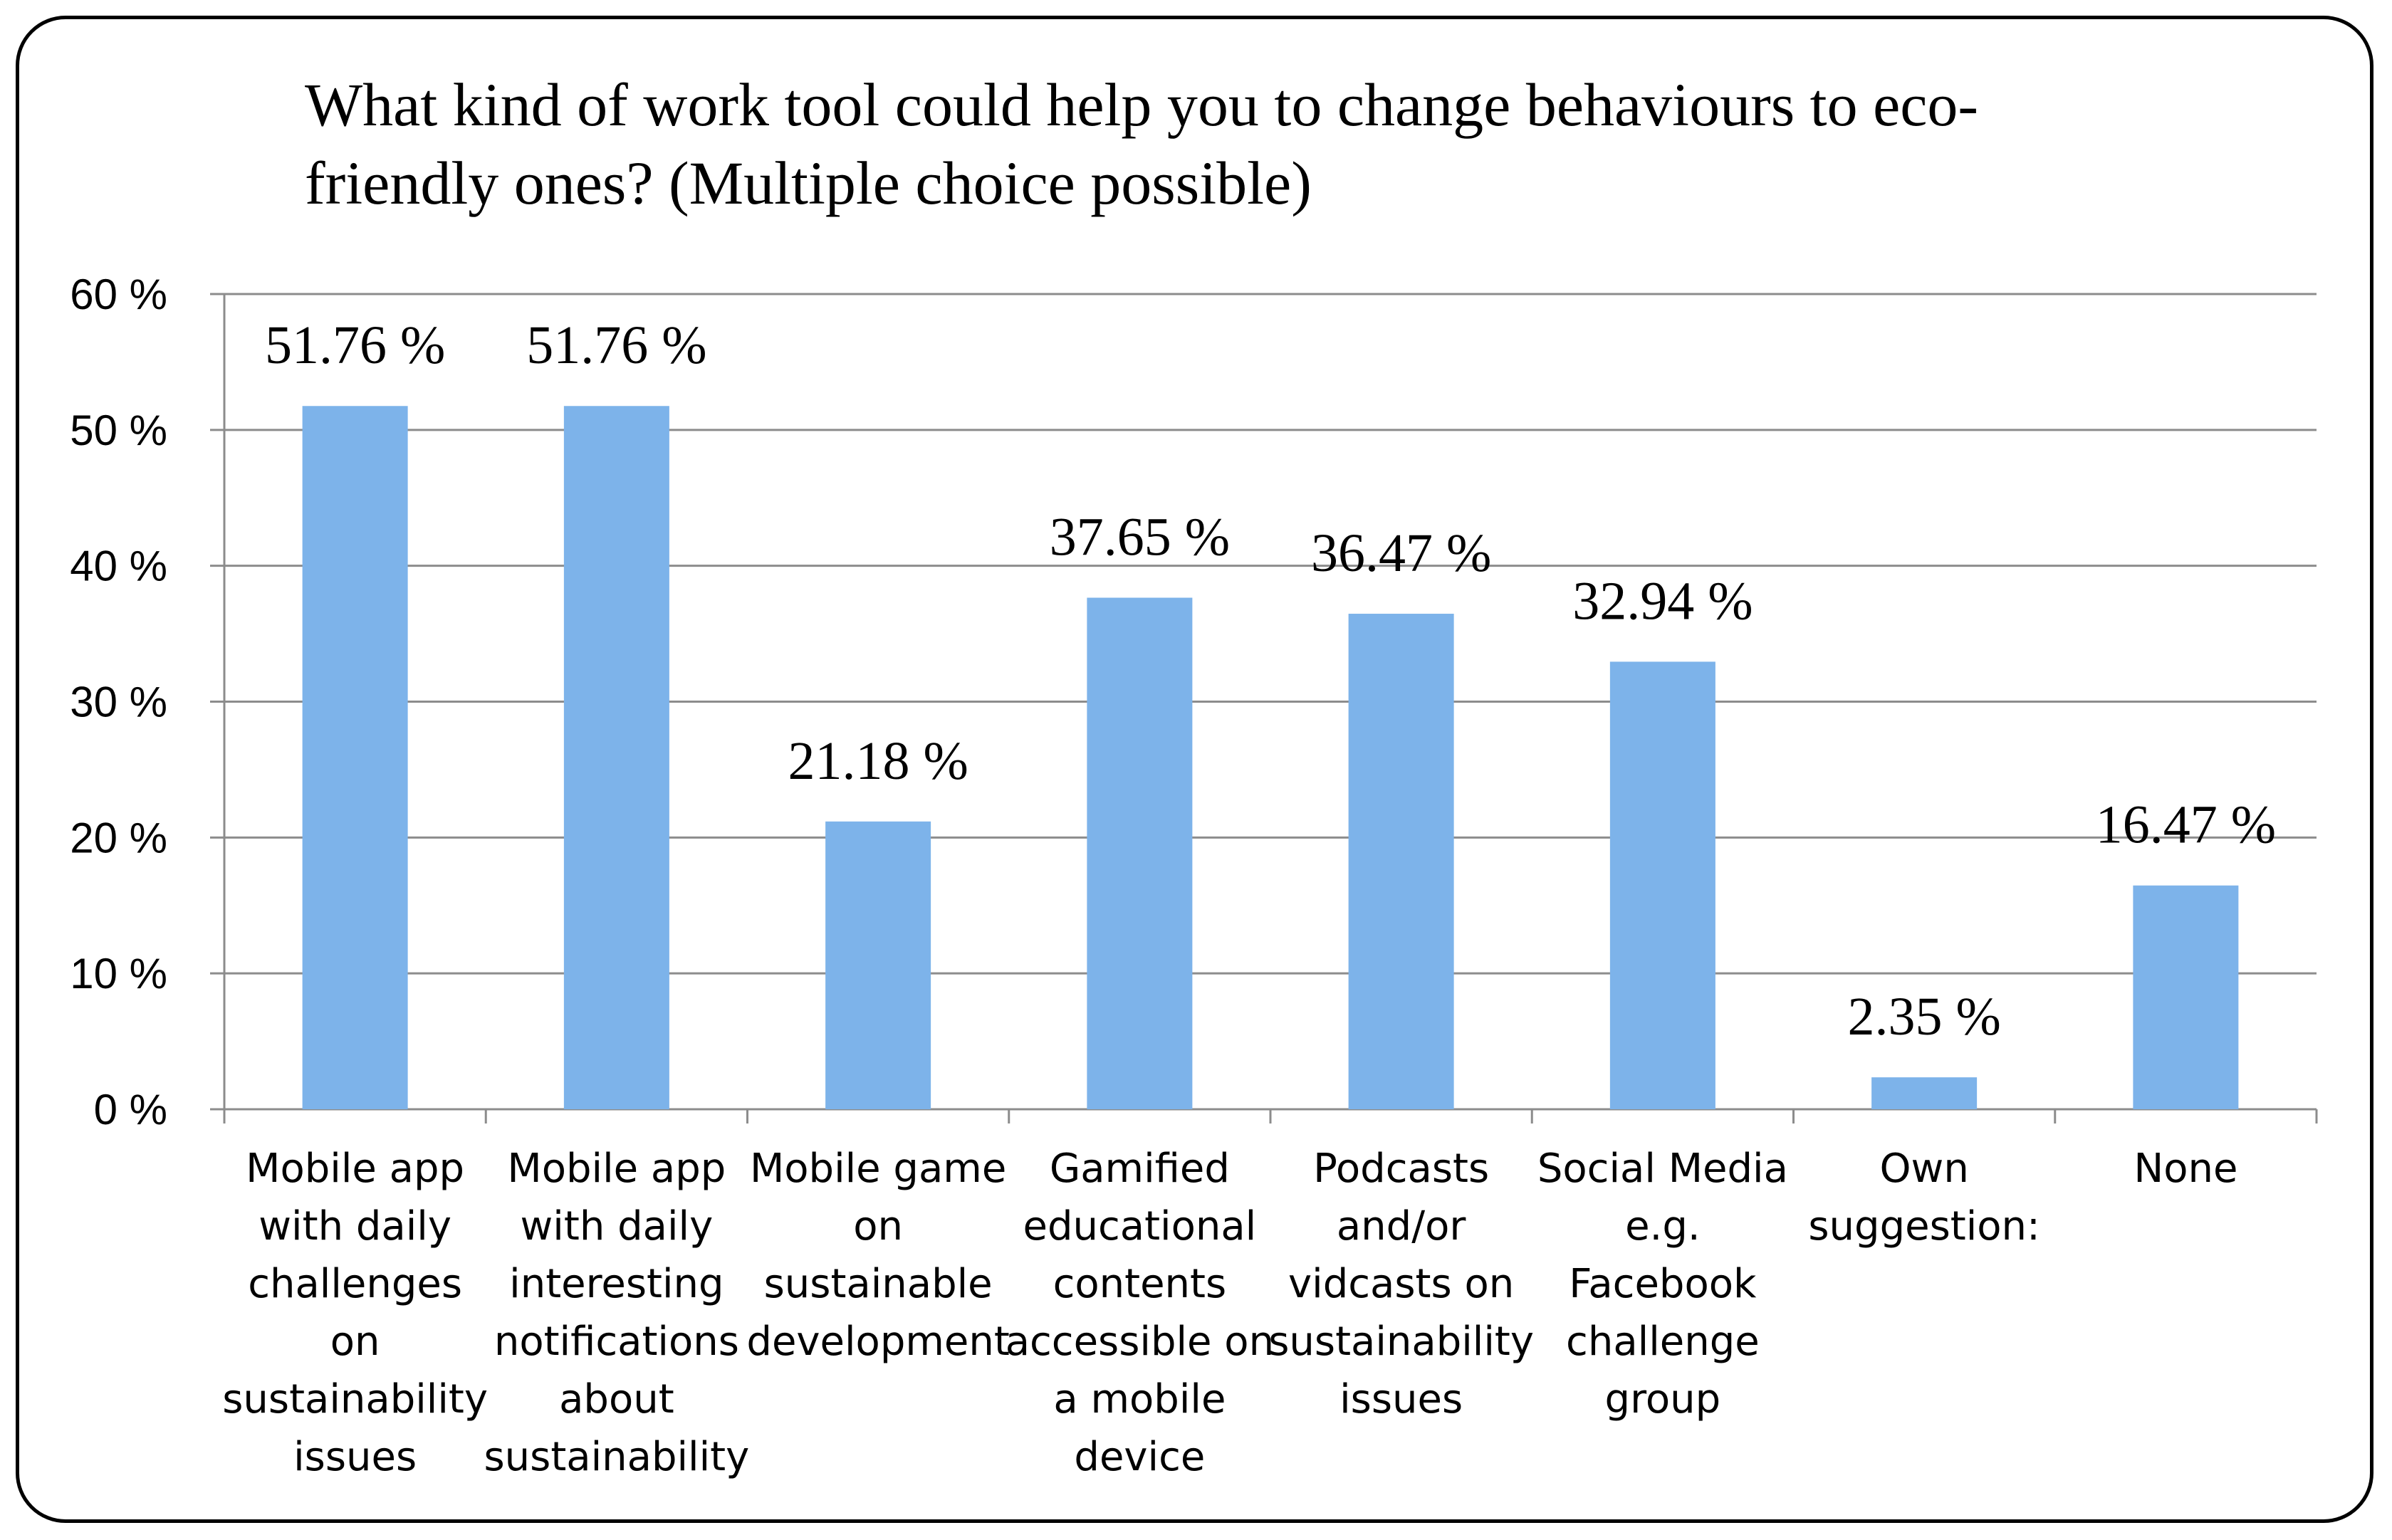 This screenshot has width=2392, height=1540. What do you see at coordinates (130, 1109) in the screenshot?
I see `y-tick-label: 0 %` at bounding box center [130, 1109].